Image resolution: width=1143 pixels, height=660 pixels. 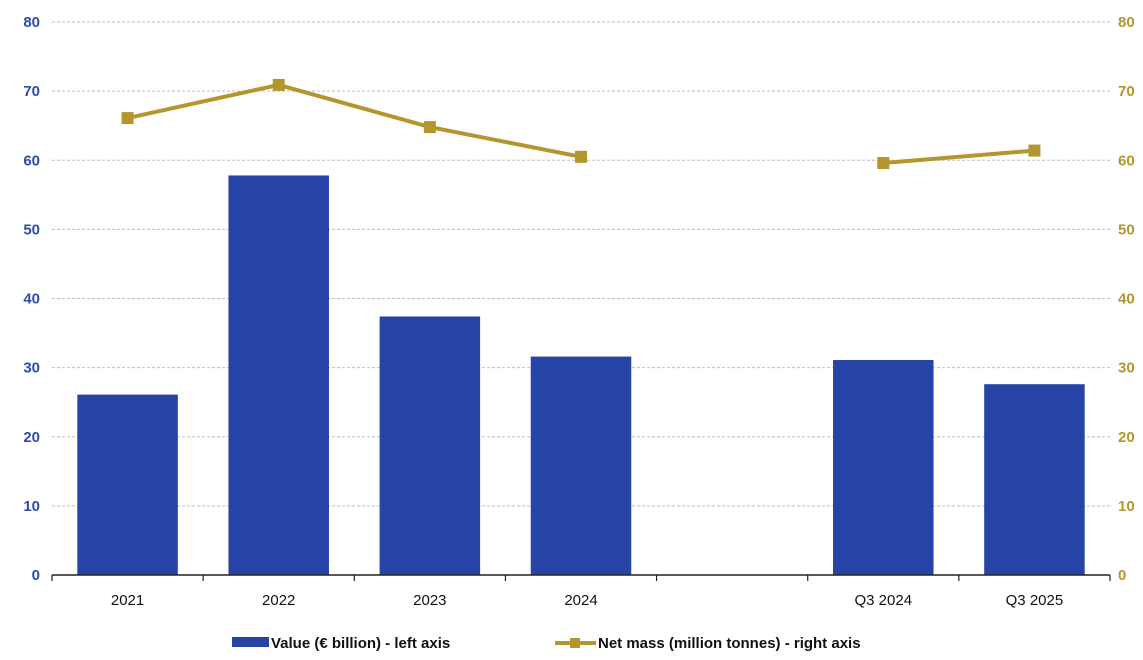 I want to click on right-tick-label: 80, so click(x=1126, y=22).